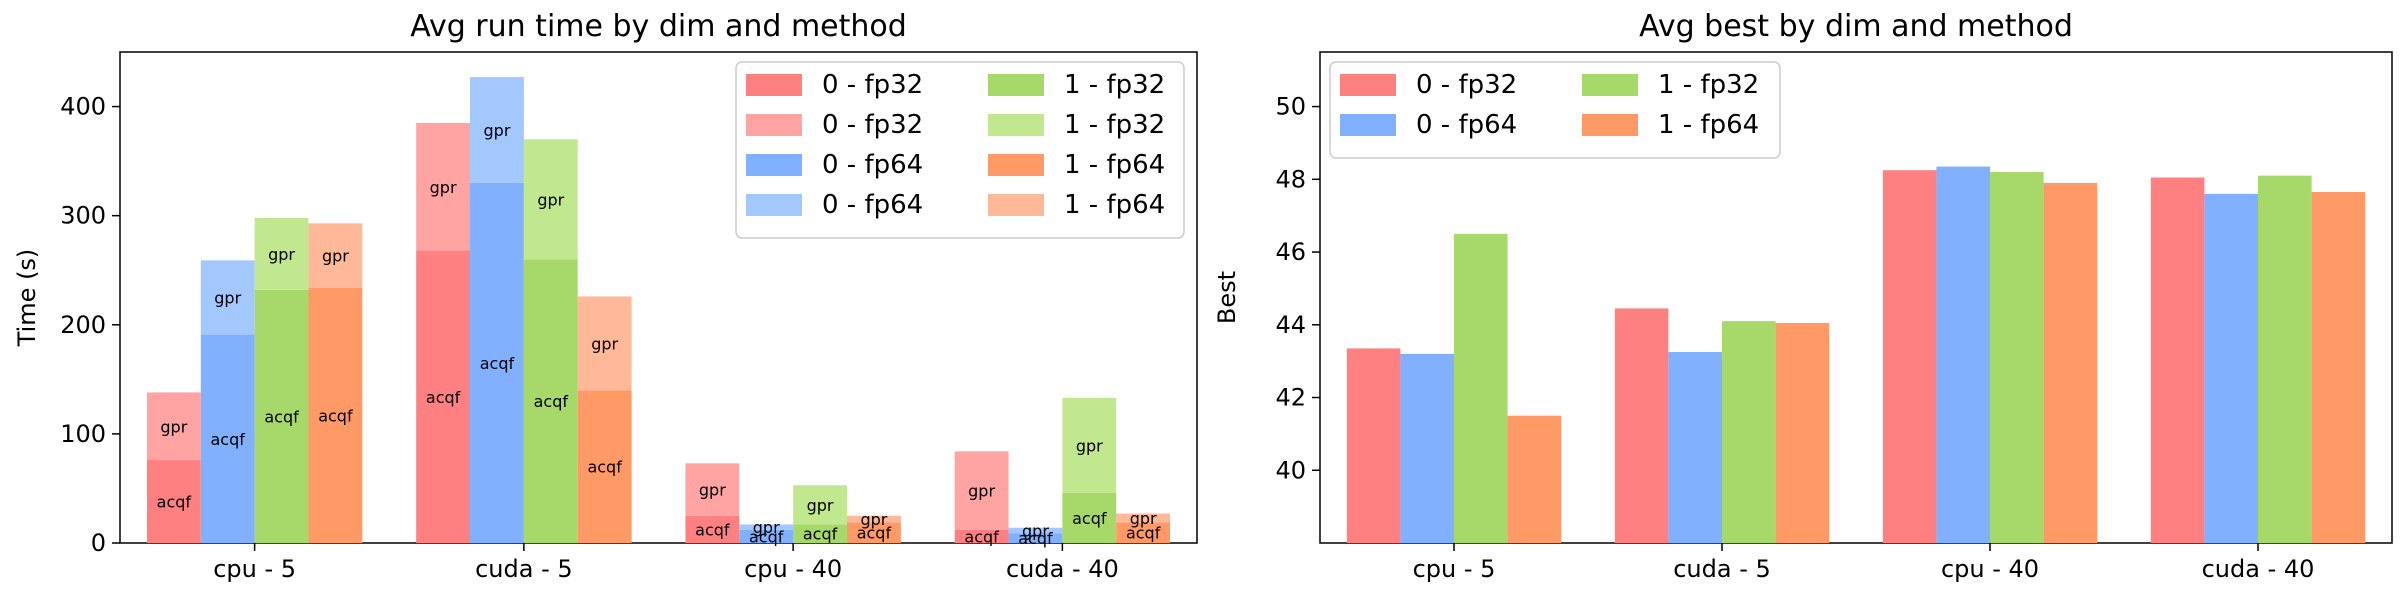  I want to click on best-legend-label: 0 - fp32, so click(1466, 85).